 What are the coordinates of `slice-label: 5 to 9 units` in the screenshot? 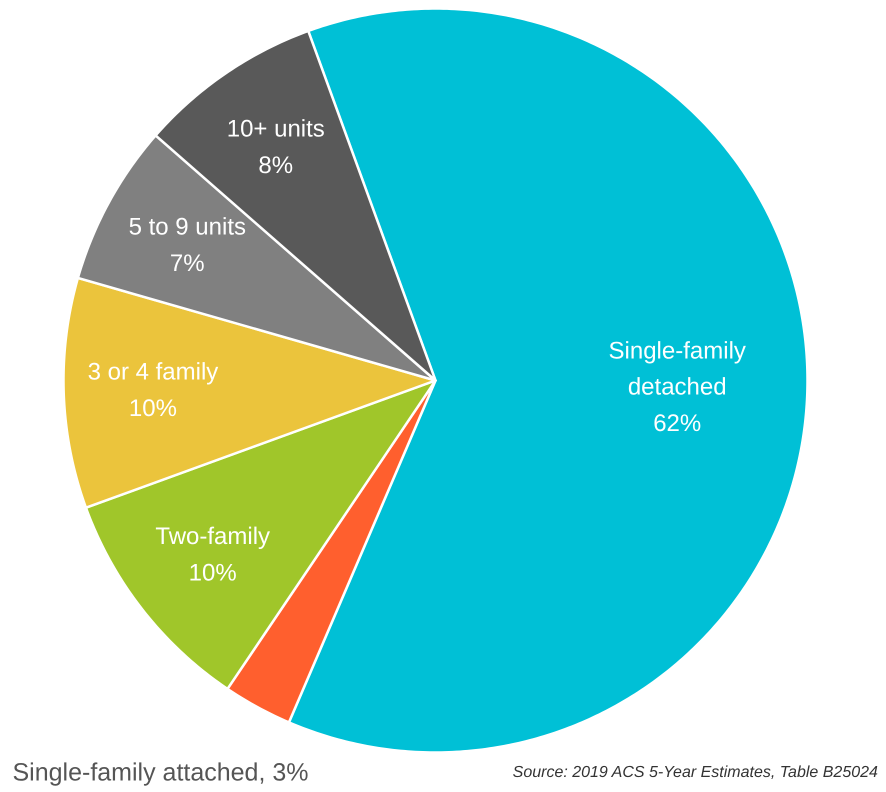 It's located at (187, 226).